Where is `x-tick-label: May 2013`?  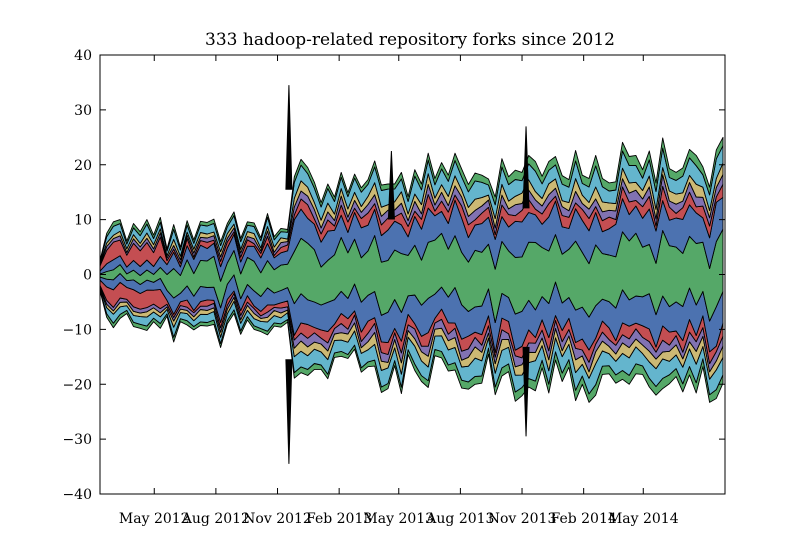 x-tick-label: May 2013 is located at coordinates (398, 519).